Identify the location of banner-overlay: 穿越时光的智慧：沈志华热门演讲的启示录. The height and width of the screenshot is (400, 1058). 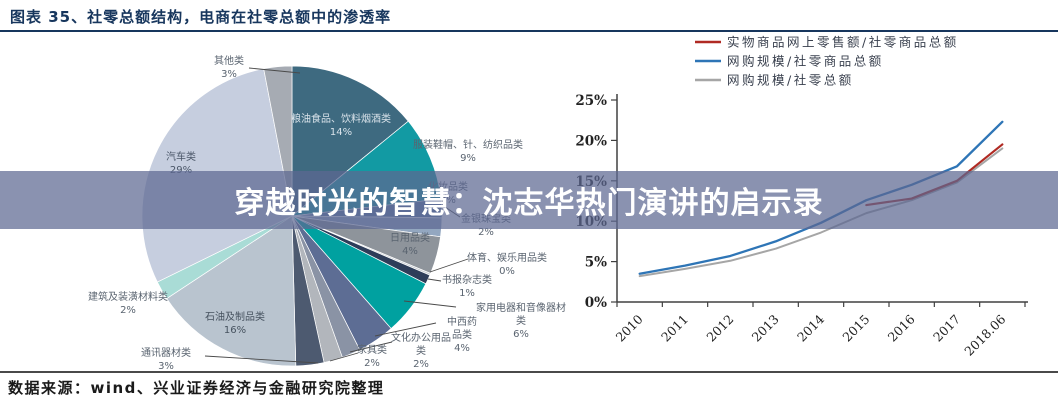
(529, 200).